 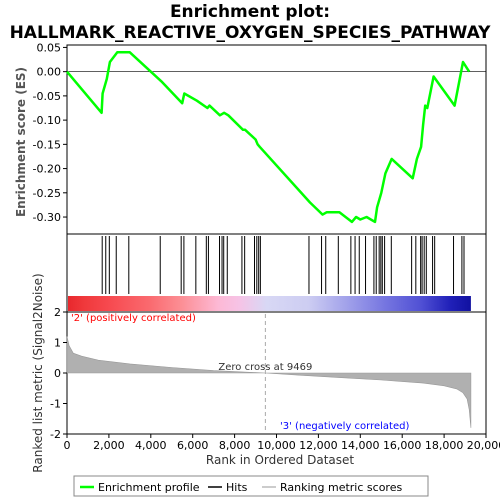 What do you see at coordinates (47, 169) in the screenshot?
I see `es-ytick-label: -0.20` at bounding box center [47, 169].